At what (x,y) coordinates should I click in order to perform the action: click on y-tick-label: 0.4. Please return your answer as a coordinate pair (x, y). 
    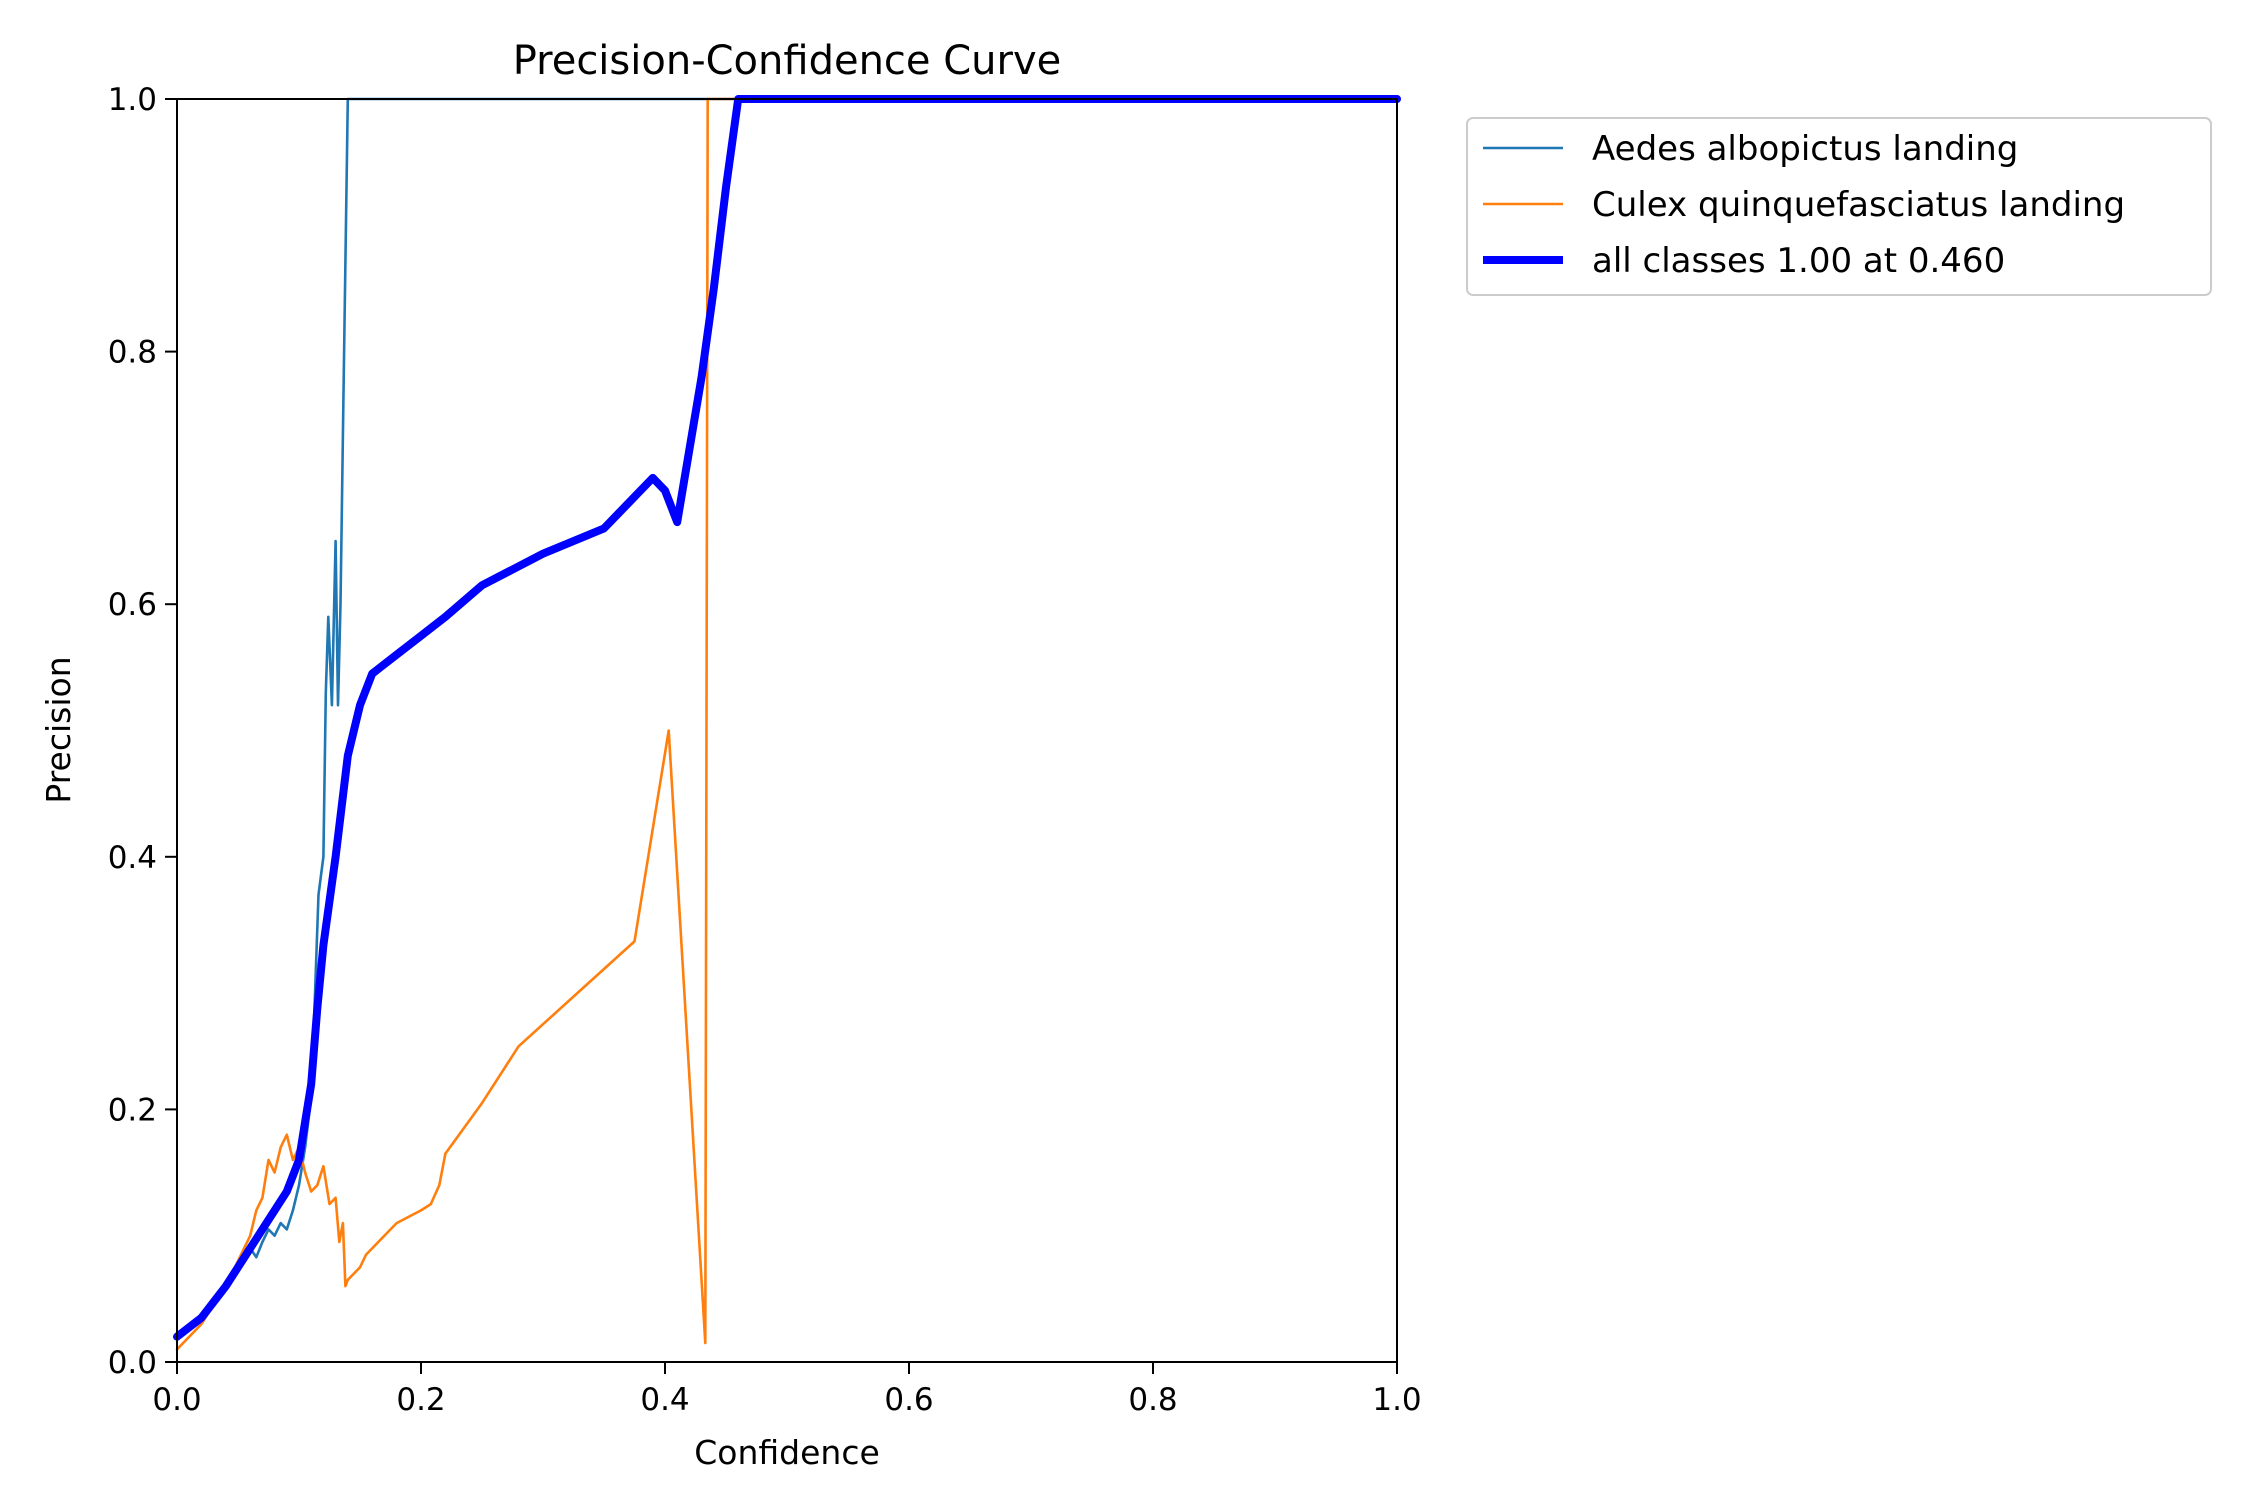
    Looking at the image, I should click on (132, 858).